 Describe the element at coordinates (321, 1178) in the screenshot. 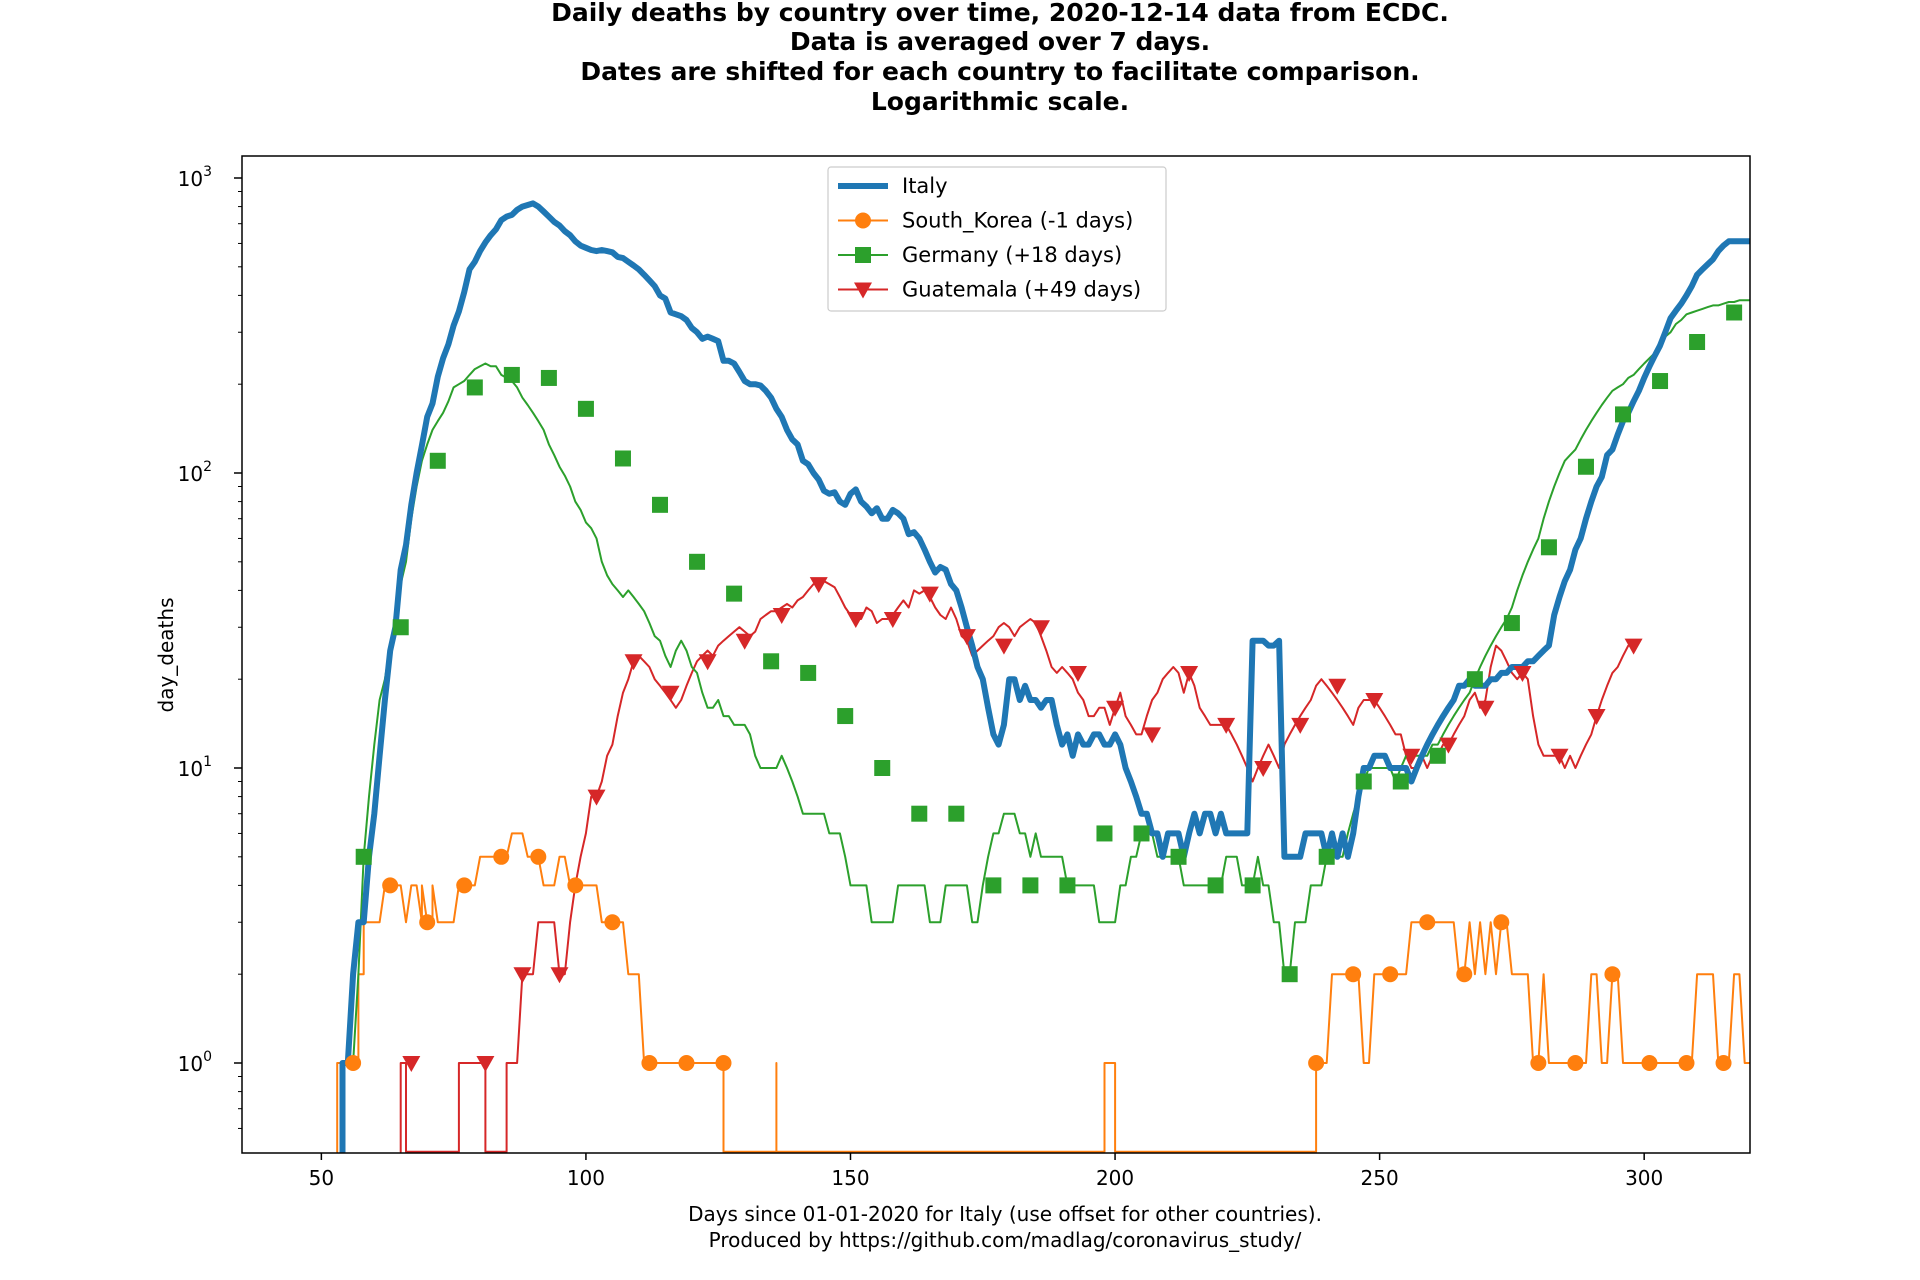

I see `x-tick-label-0: 50` at that location.